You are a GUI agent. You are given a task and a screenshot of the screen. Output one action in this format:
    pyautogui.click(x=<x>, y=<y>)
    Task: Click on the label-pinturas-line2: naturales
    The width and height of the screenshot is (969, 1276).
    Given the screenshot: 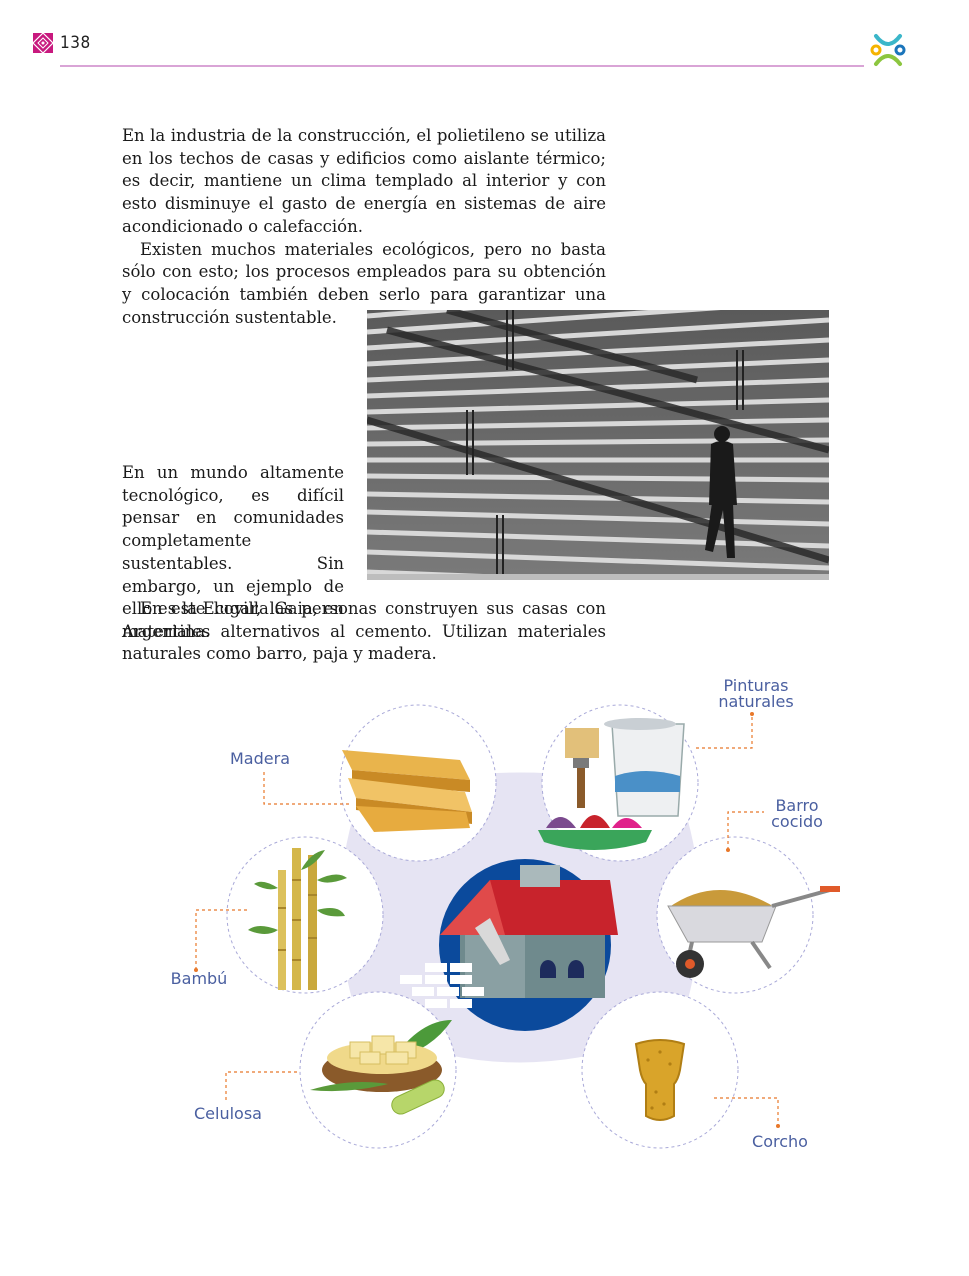 What is the action you would take?
    pyautogui.click(x=756, y=701)
    